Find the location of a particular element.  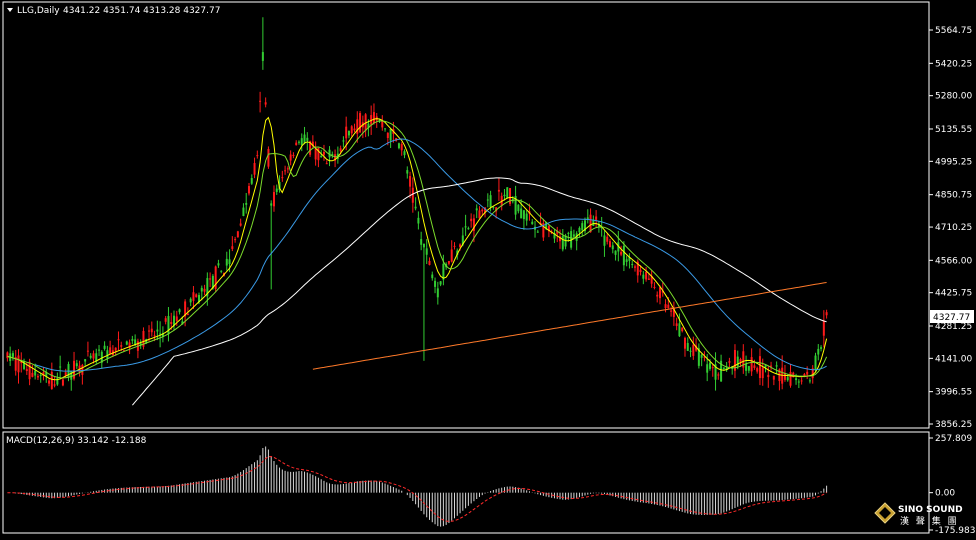

macd-axis: 257.809 0.00 -175.983 is located at coordinates (952, 485).